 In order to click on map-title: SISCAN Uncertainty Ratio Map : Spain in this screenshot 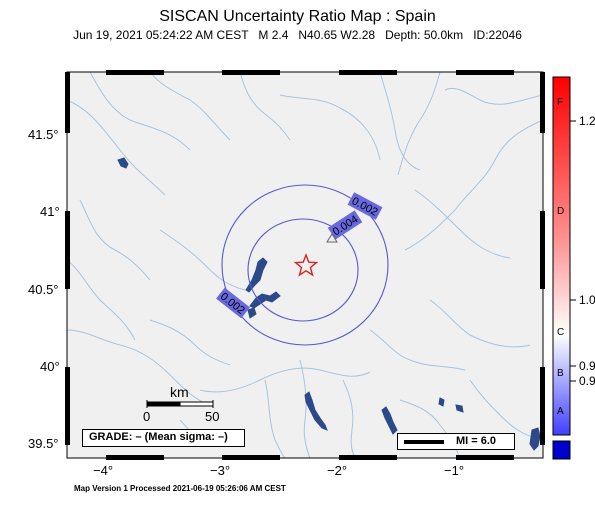, I will do `click(297, 16)`.